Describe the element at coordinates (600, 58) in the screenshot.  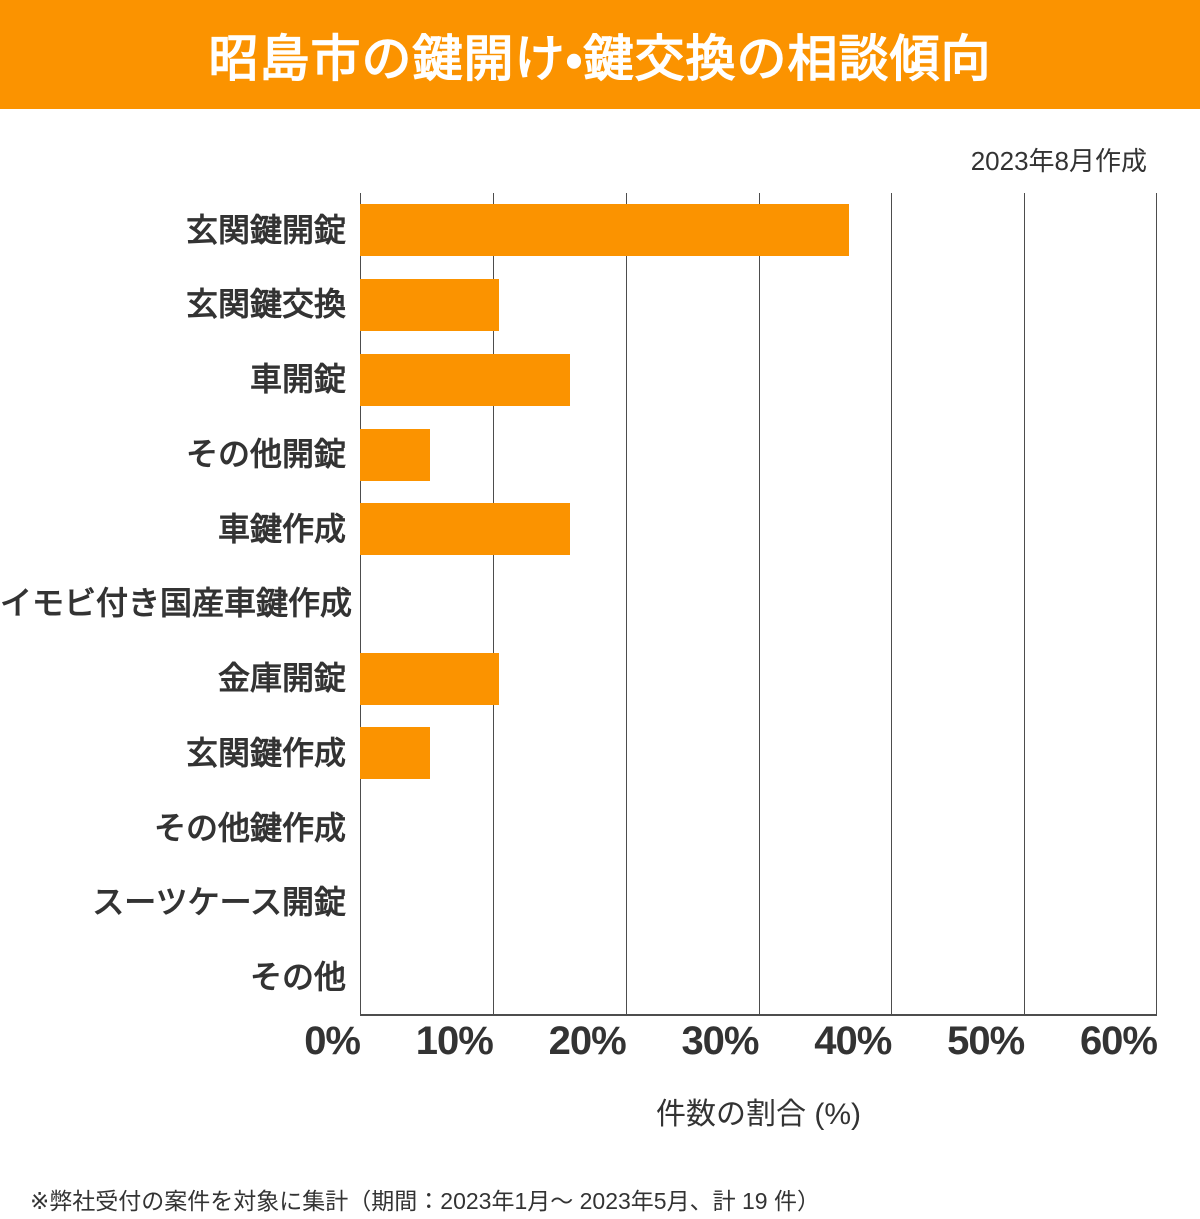
I see `page-title: 昭島市の鍵開け・鍵交換の相談傾向` at that location.